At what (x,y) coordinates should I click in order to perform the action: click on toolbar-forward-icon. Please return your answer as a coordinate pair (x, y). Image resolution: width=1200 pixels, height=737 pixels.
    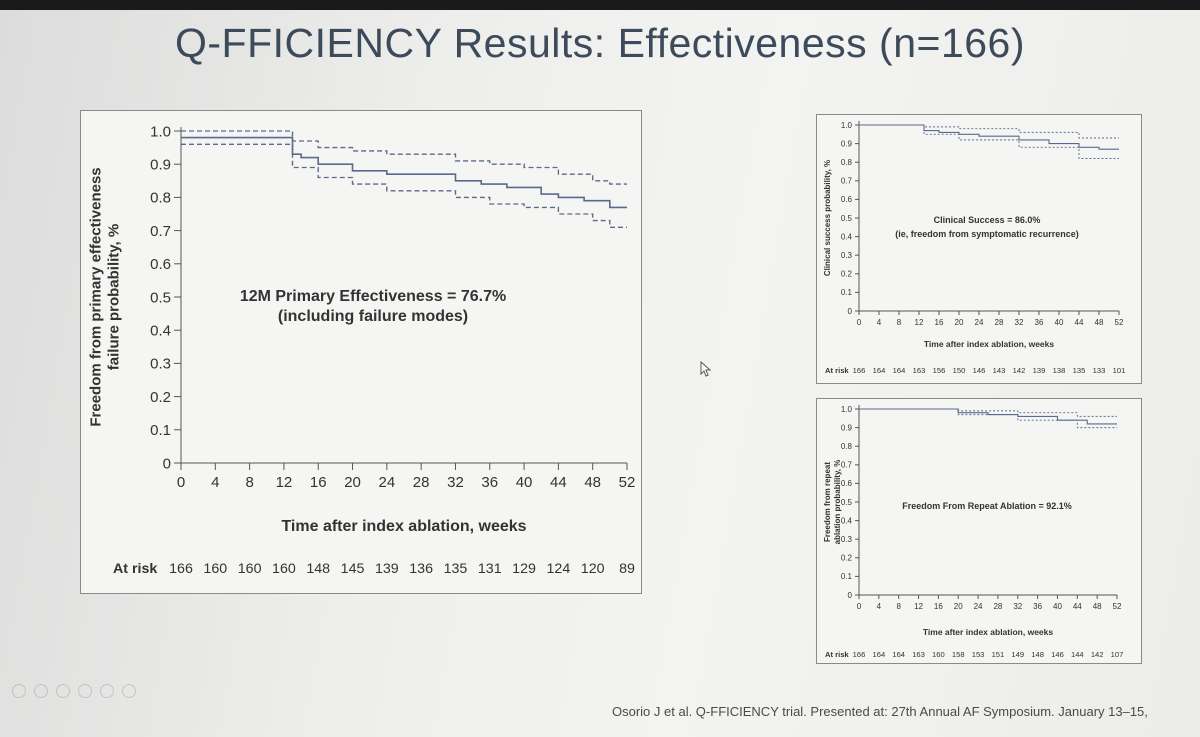
    Looking at the image, I should click on (41, 691).